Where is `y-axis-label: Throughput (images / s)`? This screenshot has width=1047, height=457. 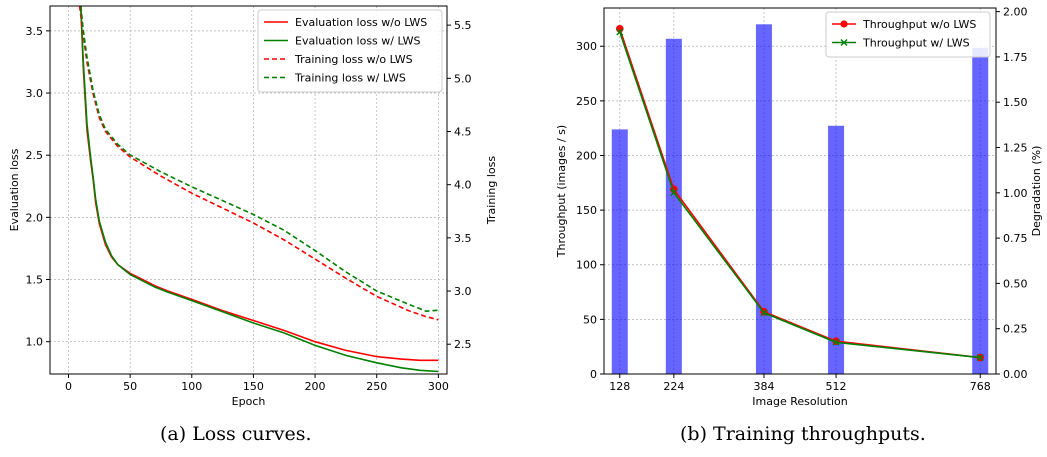 y-axis-label: Throughput (images / s) is located at coordinates (561, 191).